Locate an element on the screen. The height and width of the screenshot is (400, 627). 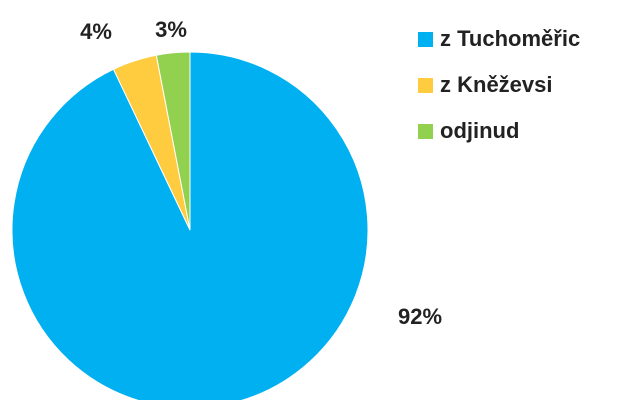
data-label: 92% is located at coordinates (420, 316).